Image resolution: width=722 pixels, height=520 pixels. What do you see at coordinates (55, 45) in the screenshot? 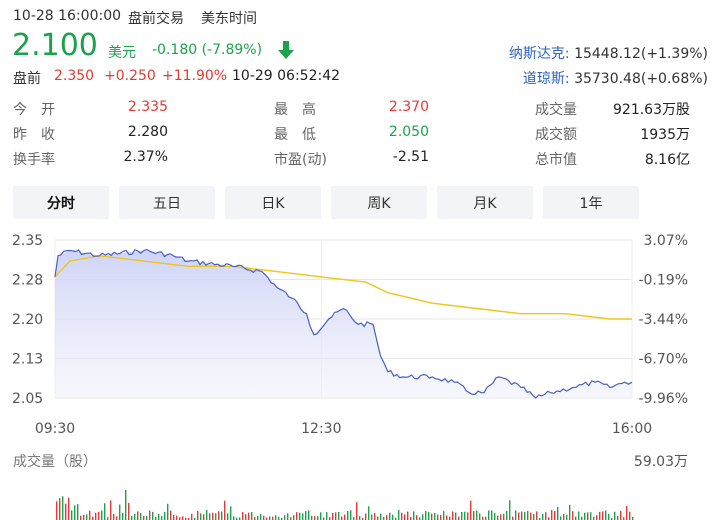
I see `last-price: 2.100` at bounding box center [55, 45].